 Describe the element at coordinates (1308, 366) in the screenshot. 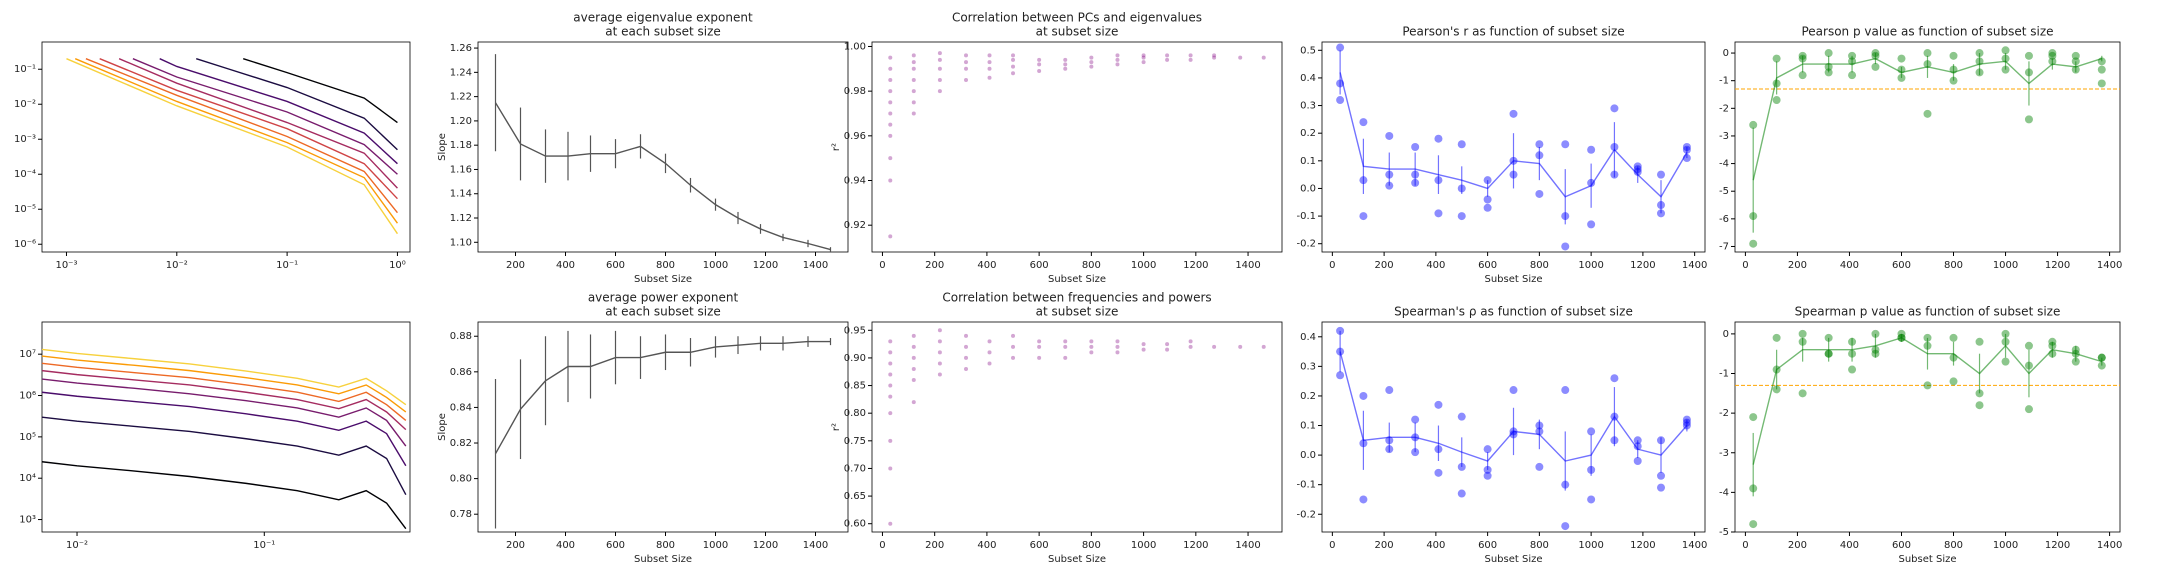

I see `y-tick-label: 0.3` at that location.